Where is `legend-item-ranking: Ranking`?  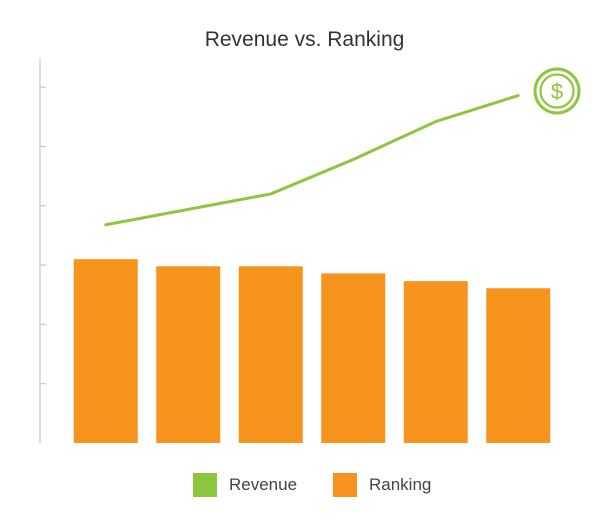 legend-item-ranking: Ranking is located at coordinates (382, 485).